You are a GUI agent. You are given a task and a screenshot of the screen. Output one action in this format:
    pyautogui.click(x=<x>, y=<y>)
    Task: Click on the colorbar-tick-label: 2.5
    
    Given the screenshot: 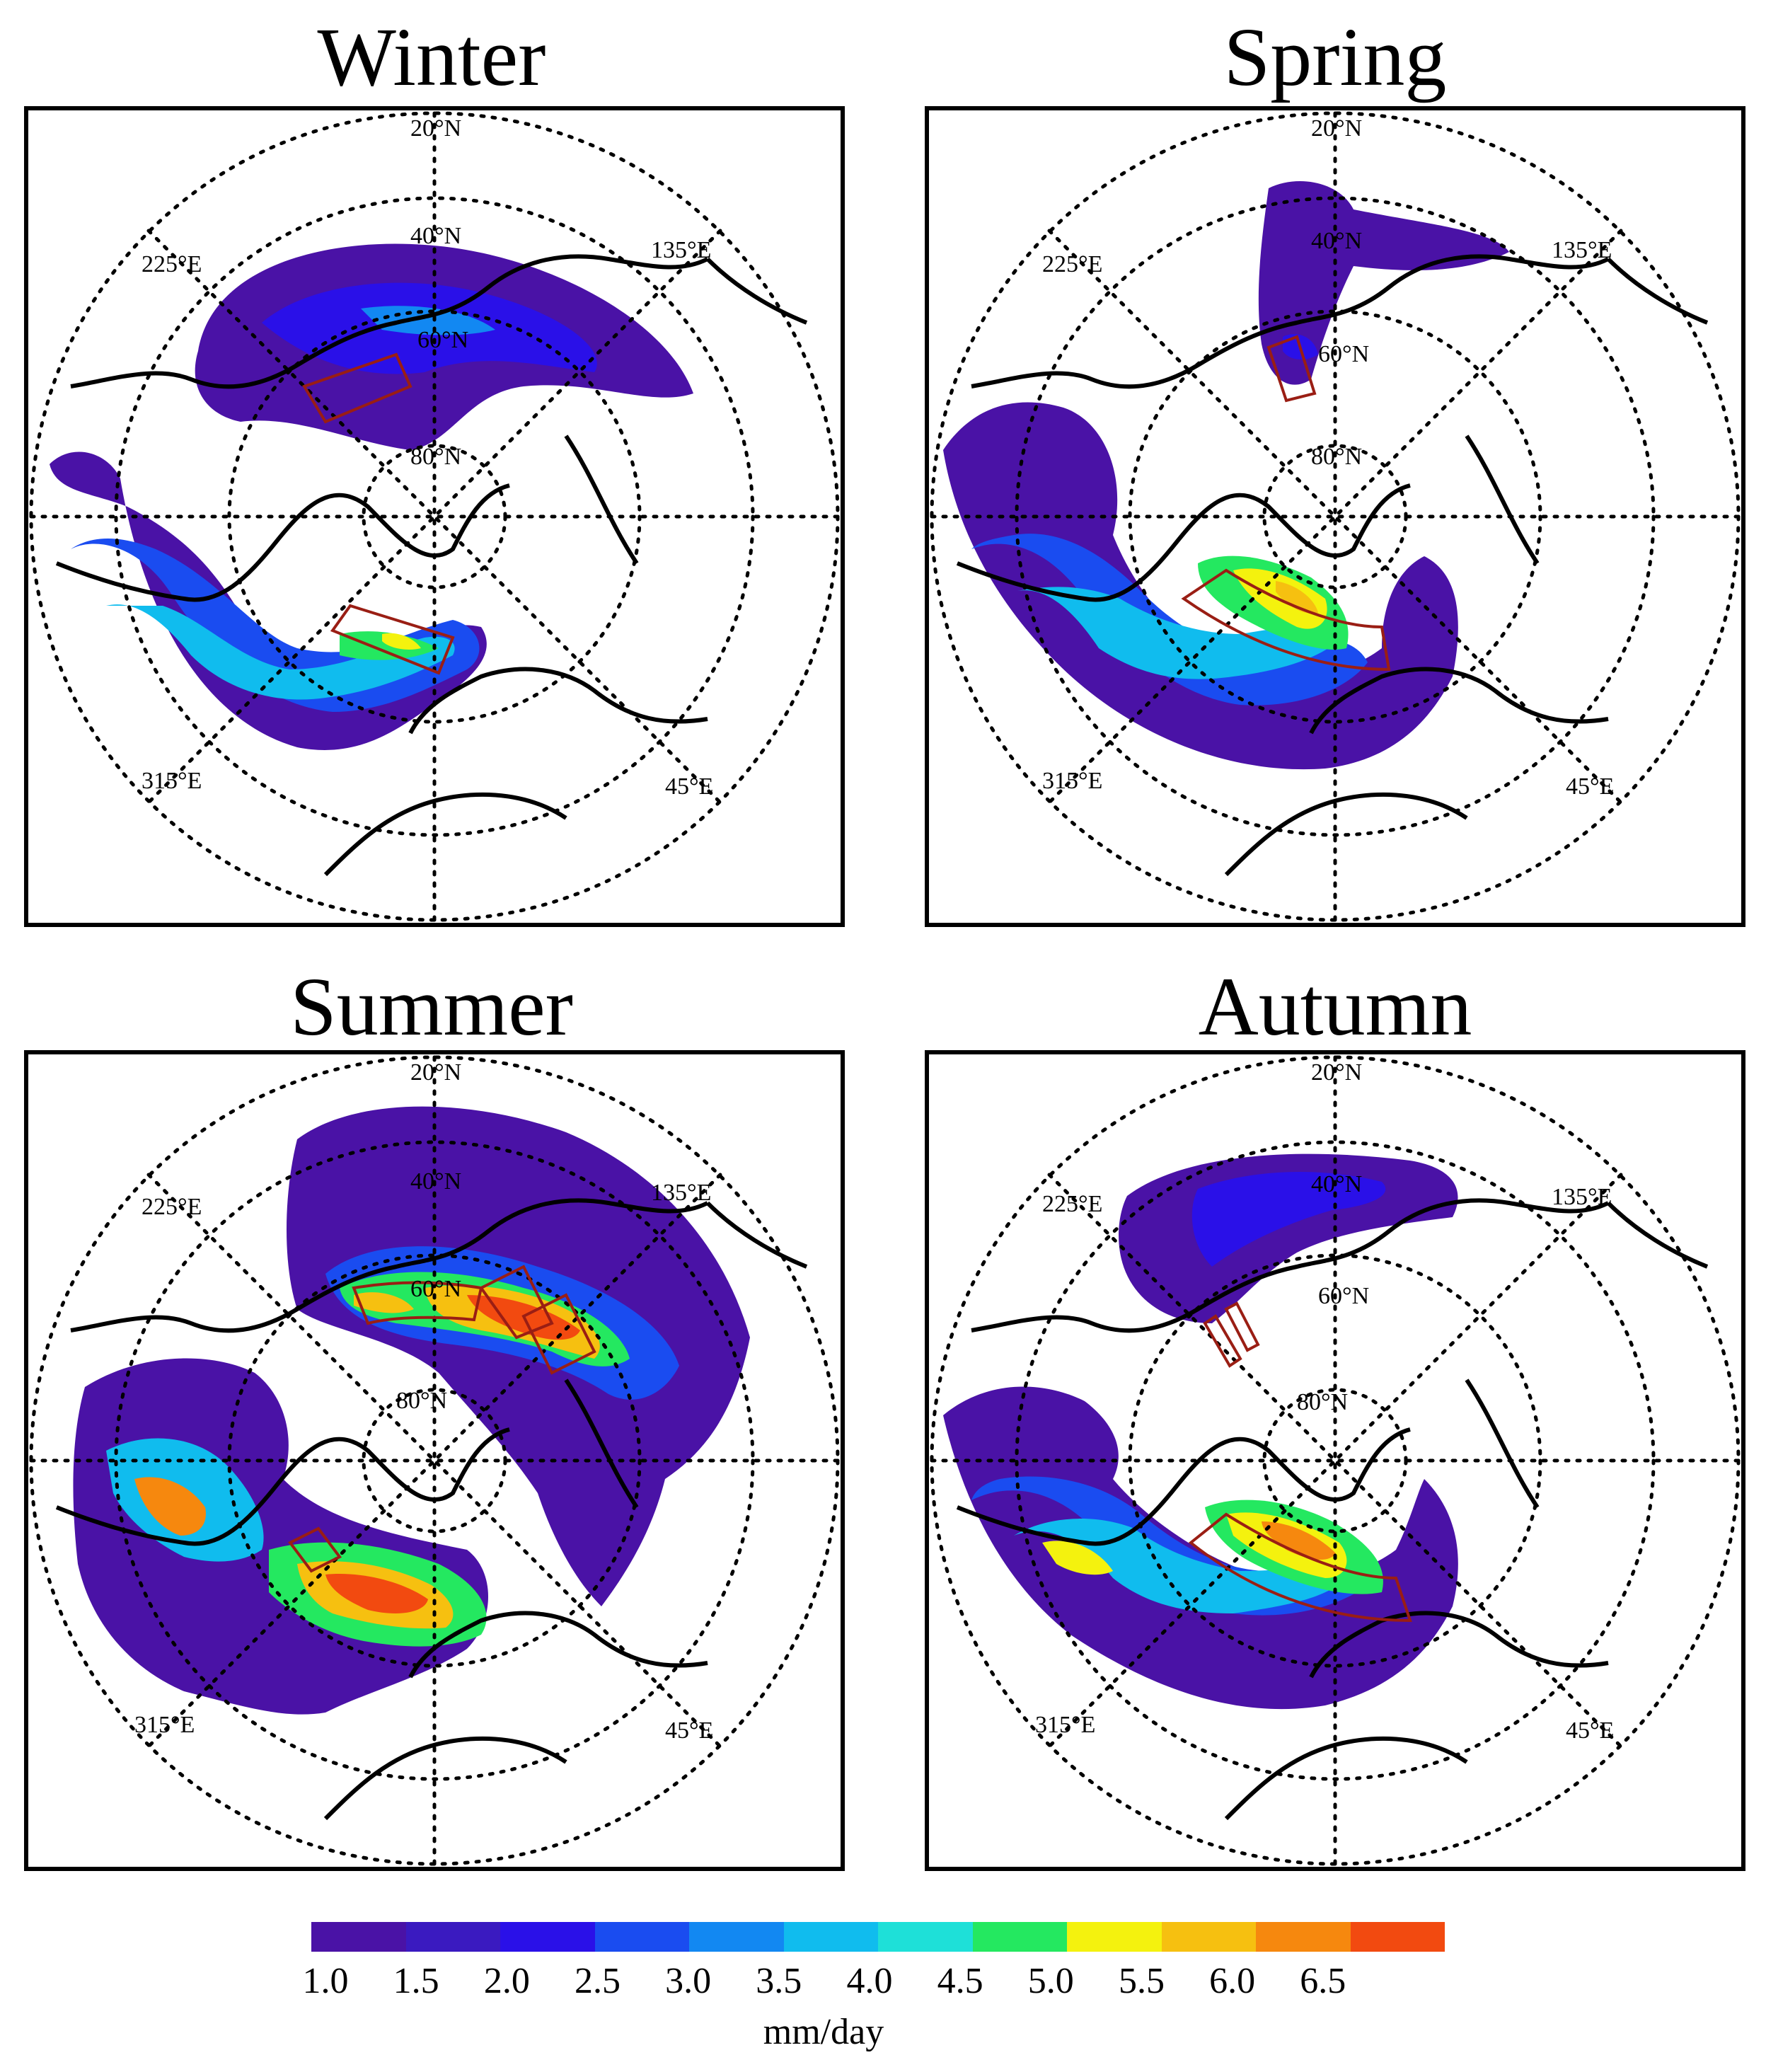 What is the action you would take?
    pyautogui.click(x=597, y=1981)
    